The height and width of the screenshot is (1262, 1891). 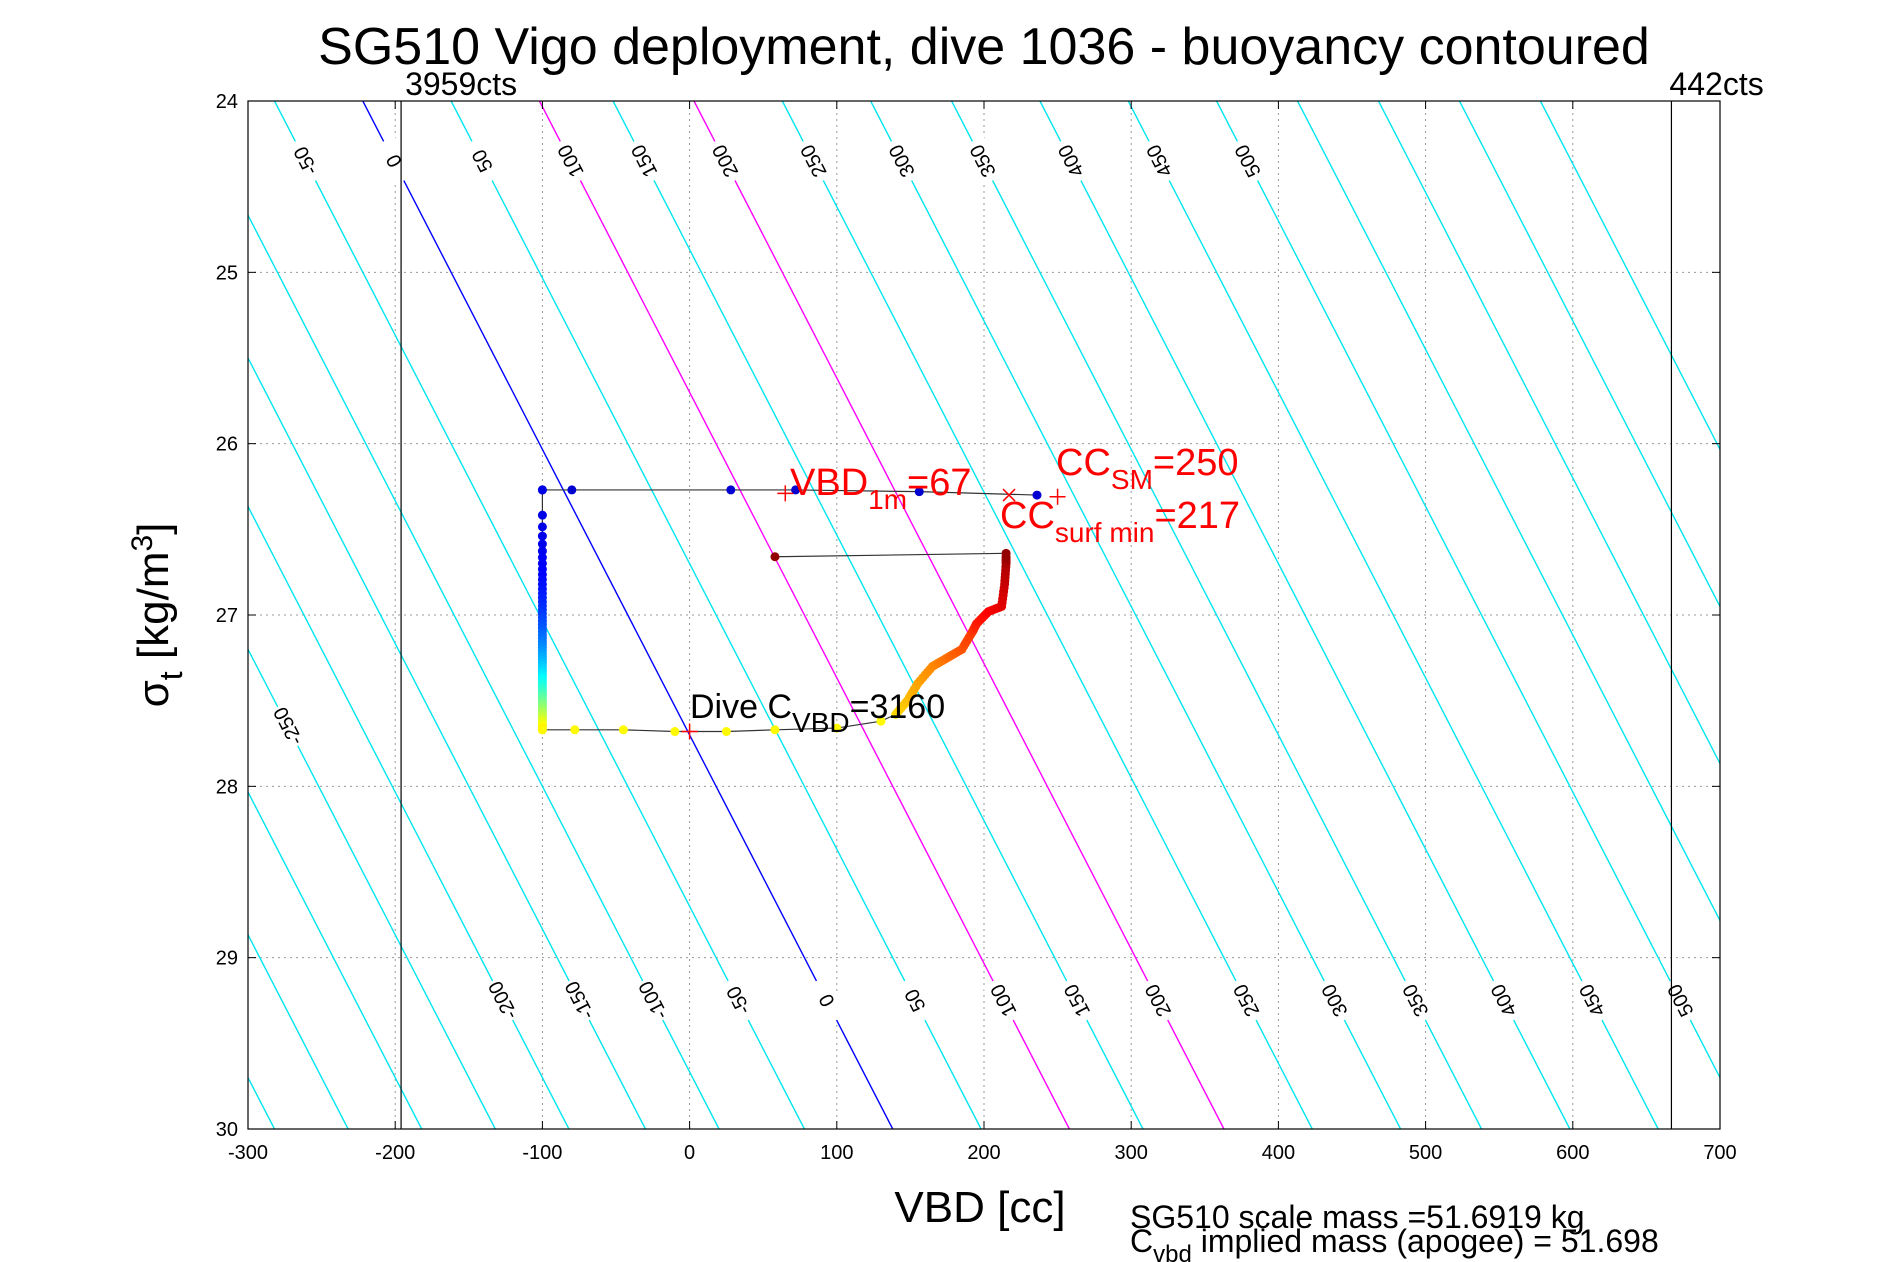 What do you see at coordinates (1083, 463) in the screenshot?
I see `cc-sm-main: CC` at bounding box center [1083, 463].